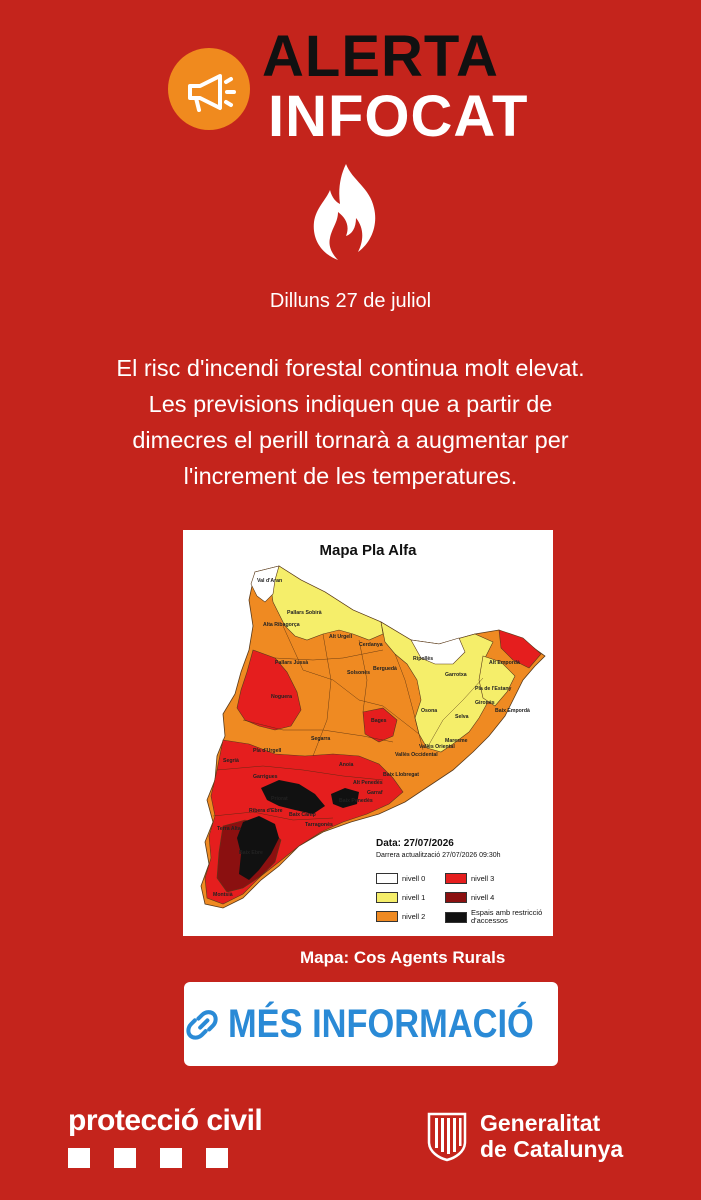  Describe the element at coordinates (279, 799) in the screenshot. I see `map-label: Priorat` at that location.